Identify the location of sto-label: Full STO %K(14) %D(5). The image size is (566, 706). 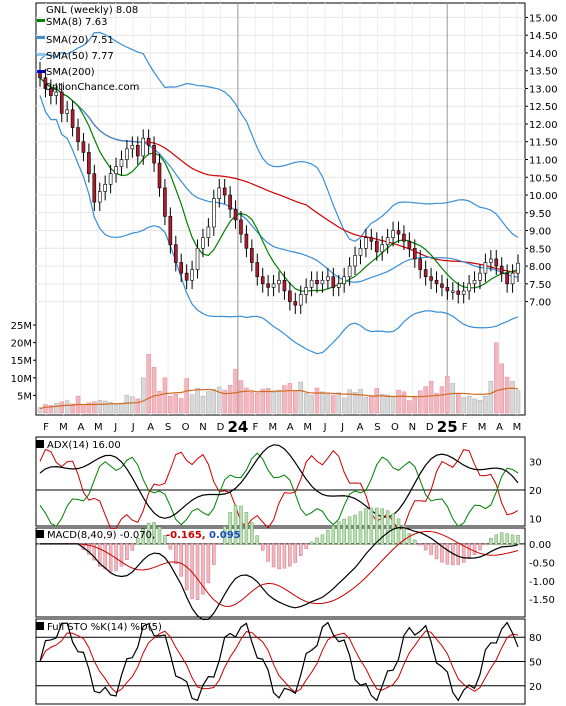
(104, 627).